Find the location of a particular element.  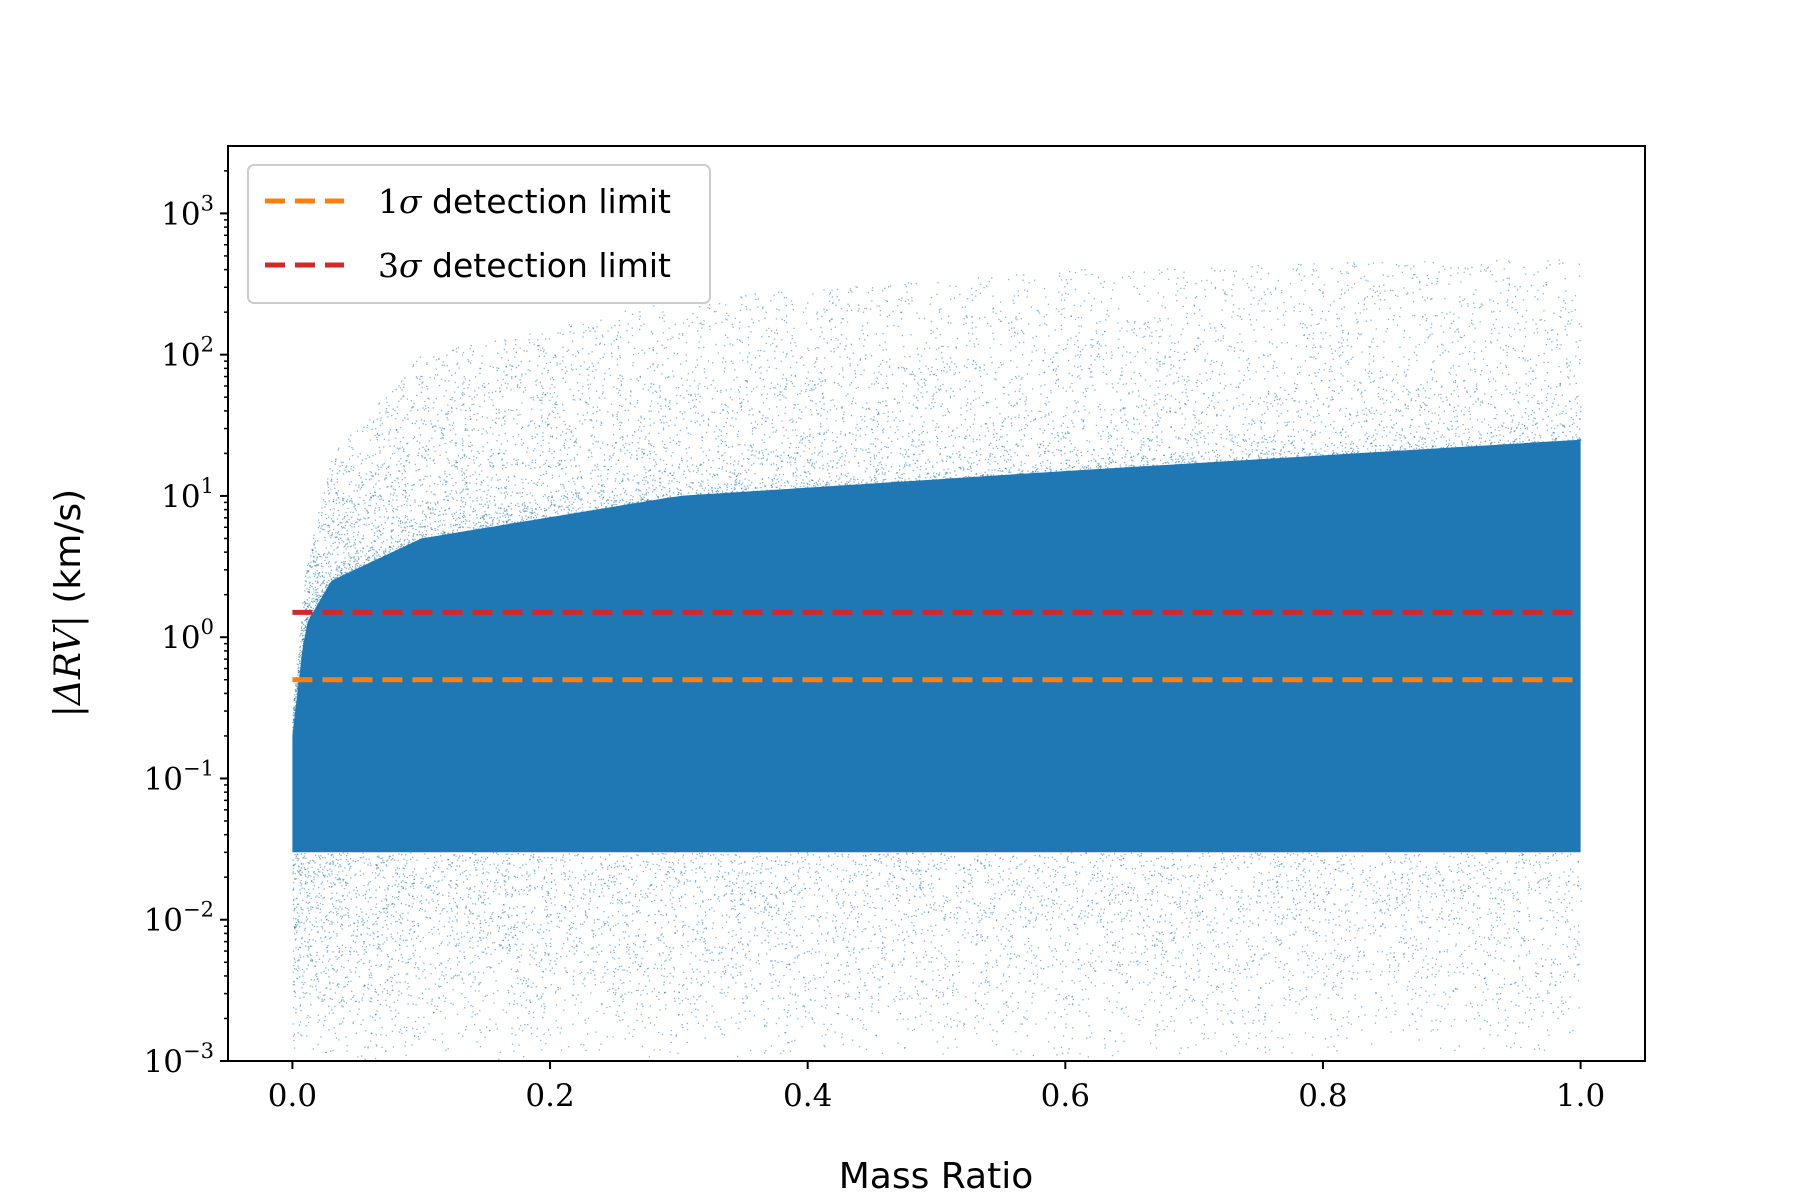

x-axis-label: Mass Ratio is located at coordinates (936, 1176).